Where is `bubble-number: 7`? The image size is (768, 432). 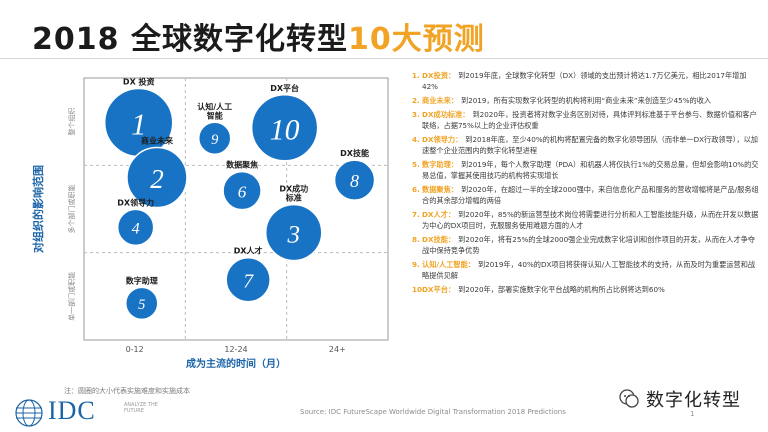
bubble-number: 7 is located at coordinates (248, 281).